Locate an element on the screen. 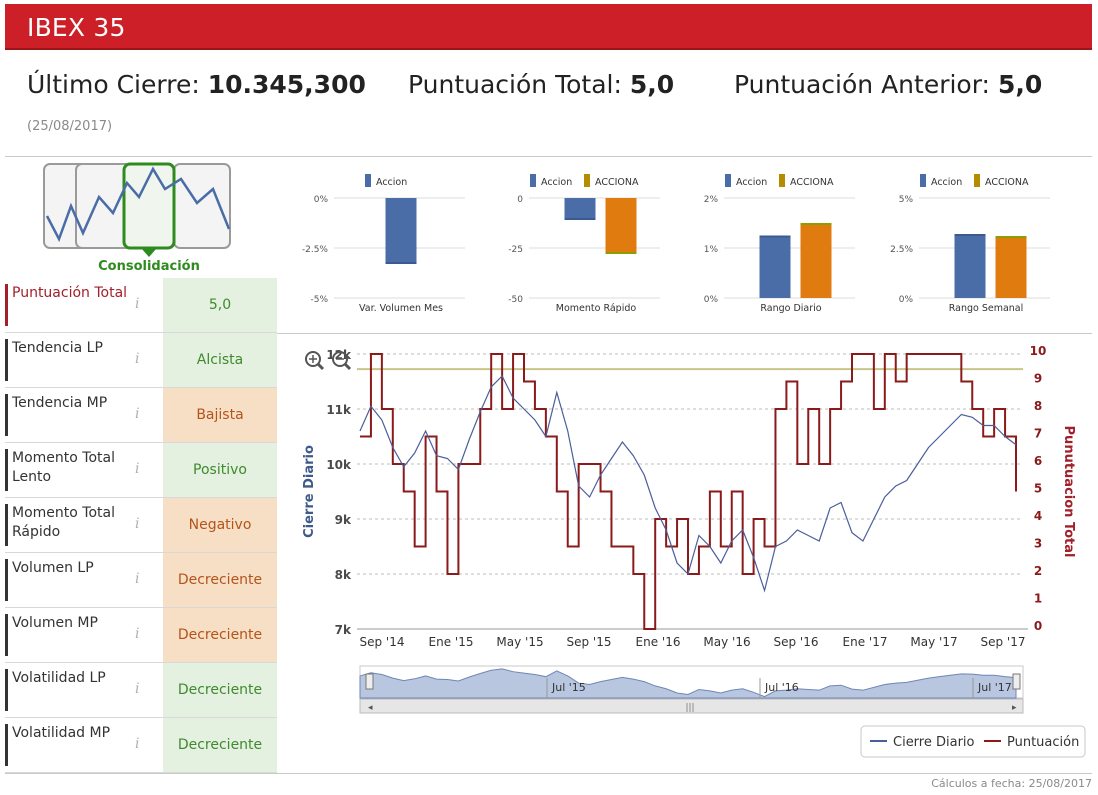 This screenshot has width=1098, height=795. previous-score: Puntuación Anterior: 5,0 is located at coordinates (888, 84).